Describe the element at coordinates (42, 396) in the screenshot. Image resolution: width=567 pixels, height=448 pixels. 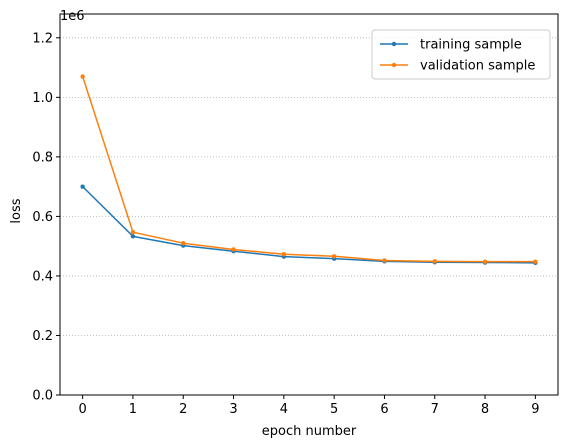
I see `y-tick-label: 0.0` at that location.